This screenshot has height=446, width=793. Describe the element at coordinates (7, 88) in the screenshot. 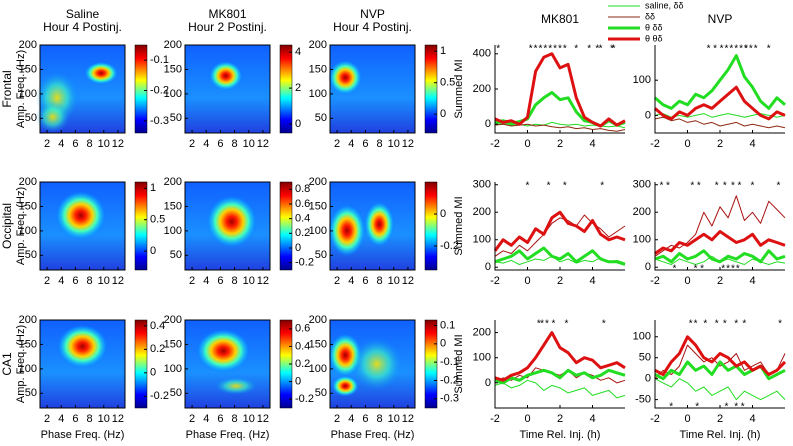

I see `region-label: Frontal` at that location.